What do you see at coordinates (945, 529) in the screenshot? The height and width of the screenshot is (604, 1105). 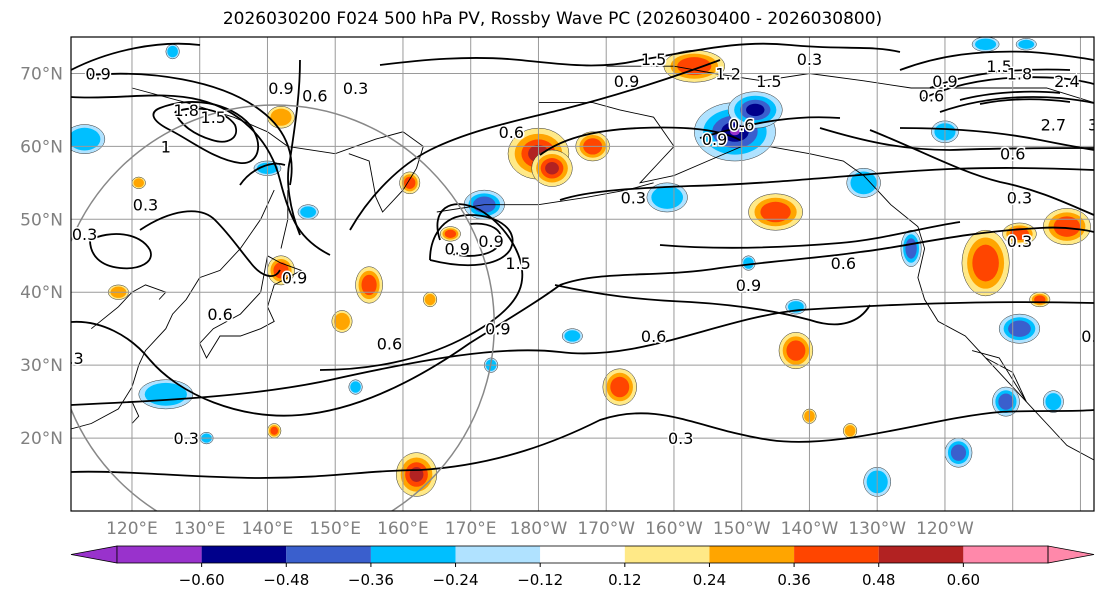 I see `longitude-label: 120°W` at bounding box center [945, 529].